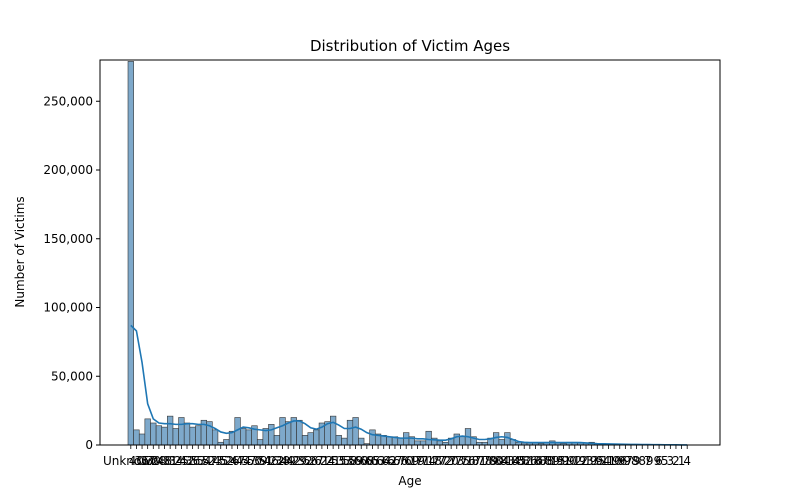 Image resolution: width=800 pixels, height=500 pixels. Describe the element at coordinates (456, 461) in the screenshot. I see `x-tick-label: 73` at that location.